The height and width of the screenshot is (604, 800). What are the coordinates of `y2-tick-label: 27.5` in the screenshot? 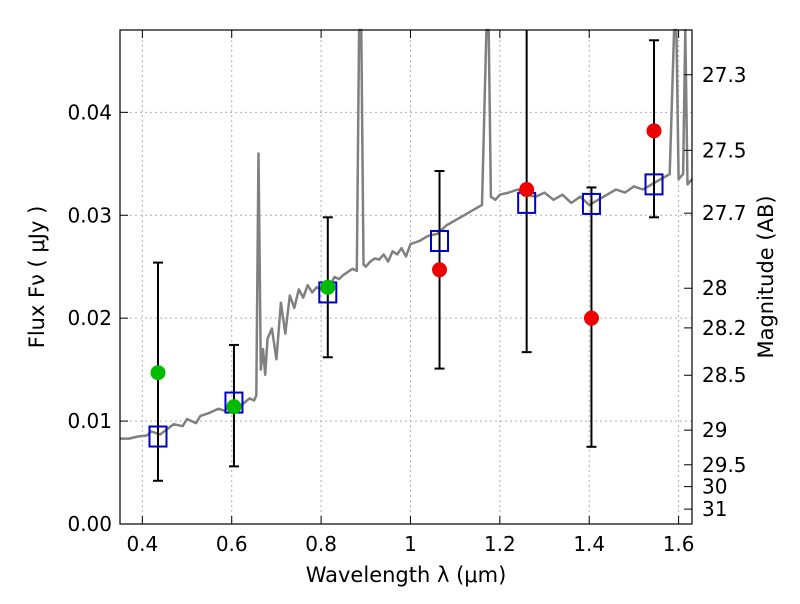 It's located at (724, 150).